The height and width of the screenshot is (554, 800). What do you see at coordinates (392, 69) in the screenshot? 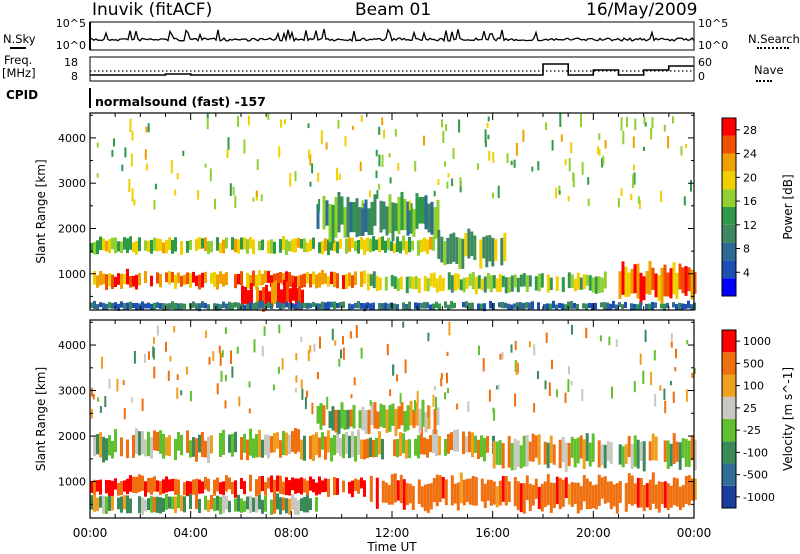
I see `freq-series` at bounding box center [392, 69].